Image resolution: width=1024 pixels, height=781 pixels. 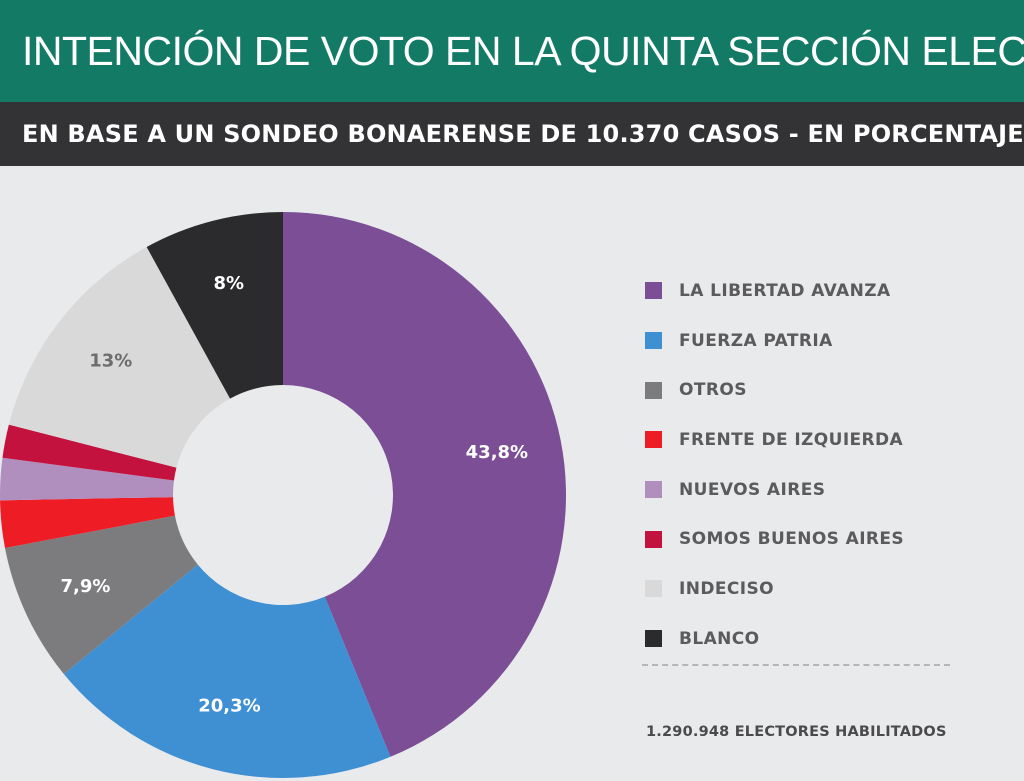 I want to click on legend-item-fuerza-patria: FUERZA PATRIA, so click(x=810, y=341).